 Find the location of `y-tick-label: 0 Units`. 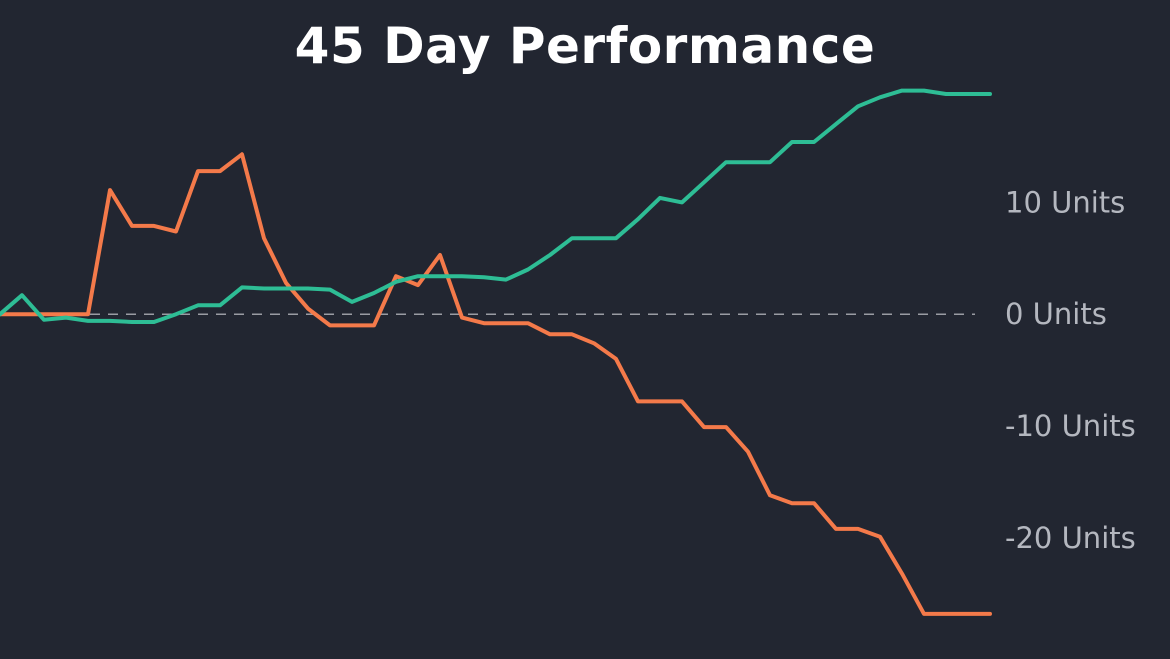

y-tick-label: 0 Units is located at coordinates (1056, 314).